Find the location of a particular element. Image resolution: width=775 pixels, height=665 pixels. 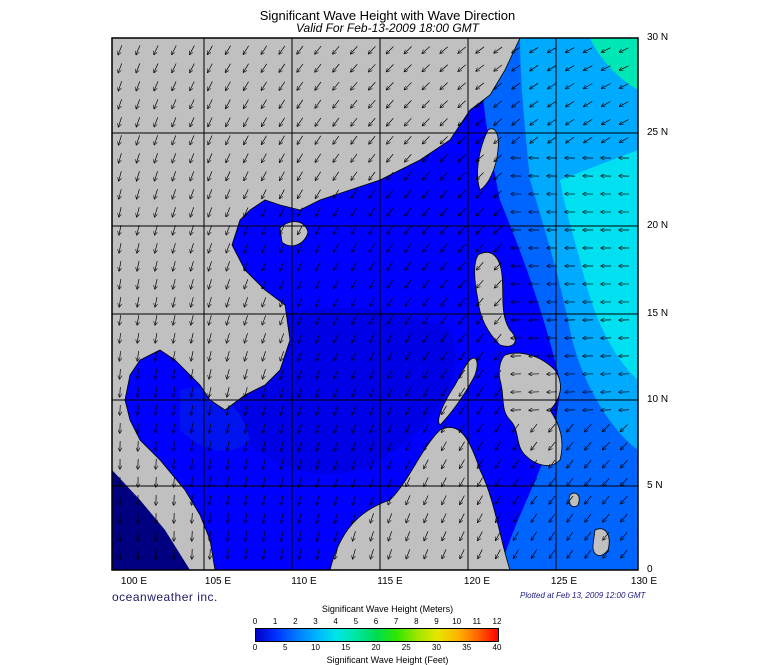

map-subtitle: Valid For Feb-13-2009 18:00 GMT is located at coordinates (387, 28).